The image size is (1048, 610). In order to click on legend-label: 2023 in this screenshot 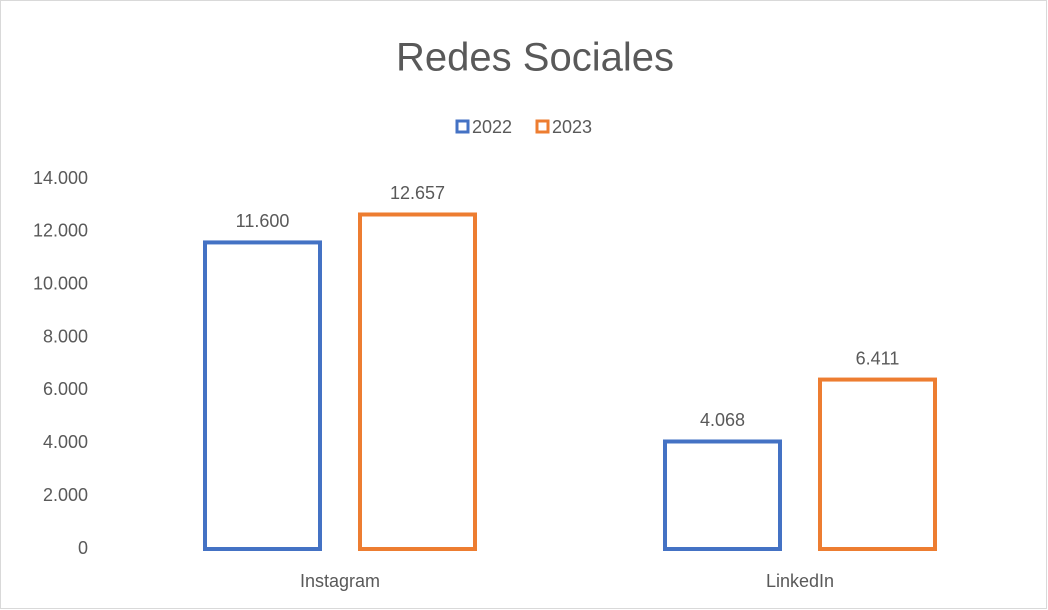, I will do `click(572, 127)`.